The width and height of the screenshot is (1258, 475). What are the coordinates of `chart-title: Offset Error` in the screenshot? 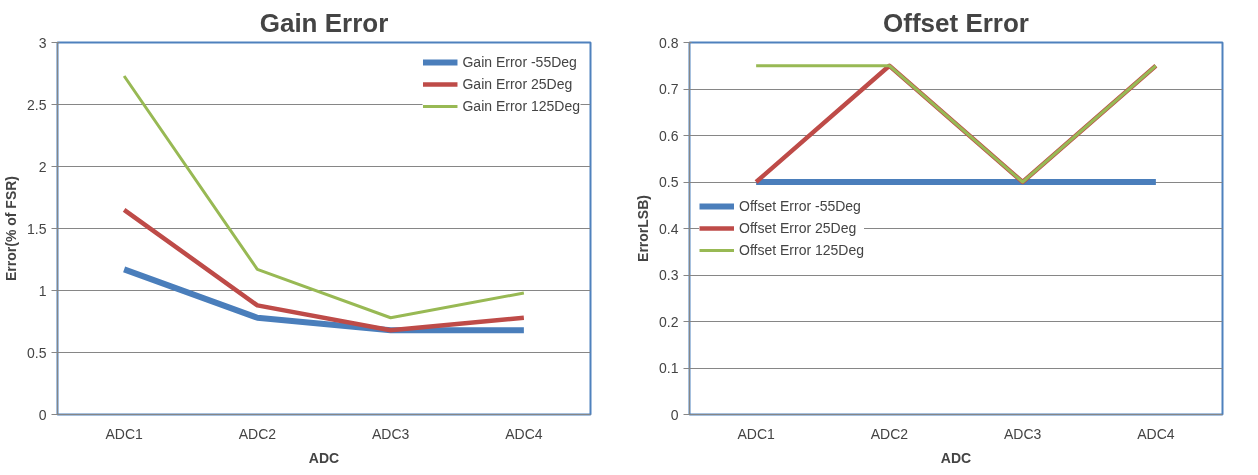 It's located at (956, 22).